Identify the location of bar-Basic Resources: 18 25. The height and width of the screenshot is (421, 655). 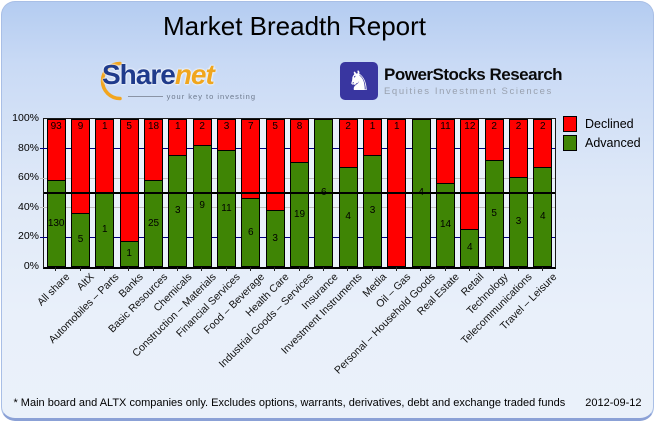
(153, 193).